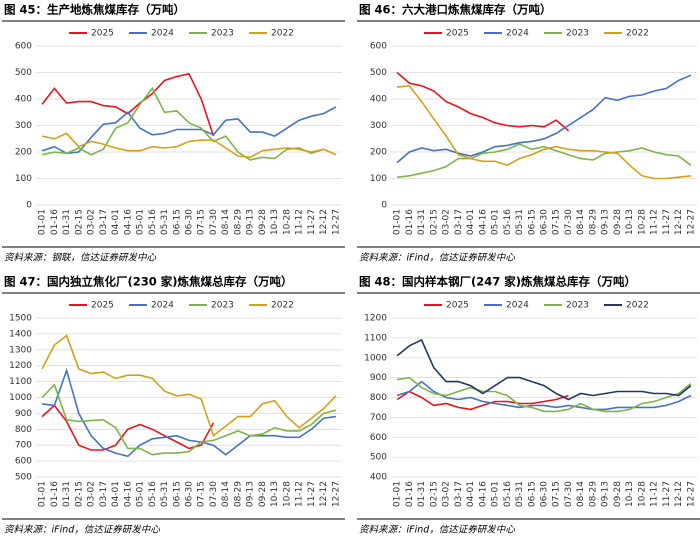 This screenshot has width=700, height=539. Describe the element at coordinates (378, 126) in the screenshot. I see `y-tick-label: 300` at that location.